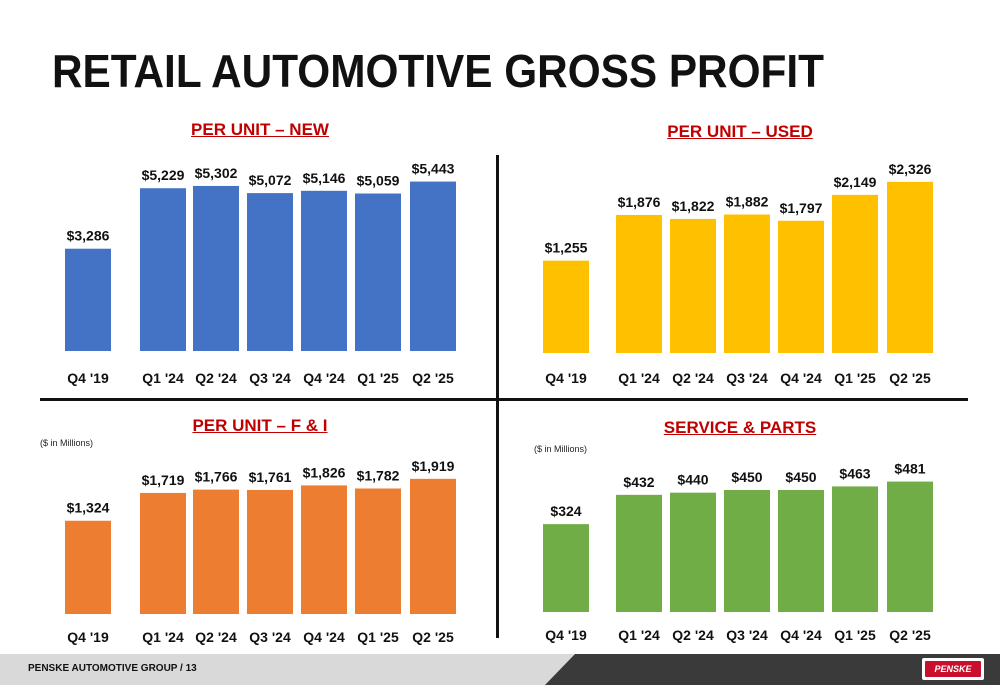 This screenshot has width=1000, height=685. What do you see at coordinates (565, 511) in the screenshot?
I see `data-label: $324` at bounding box center [565, 511].